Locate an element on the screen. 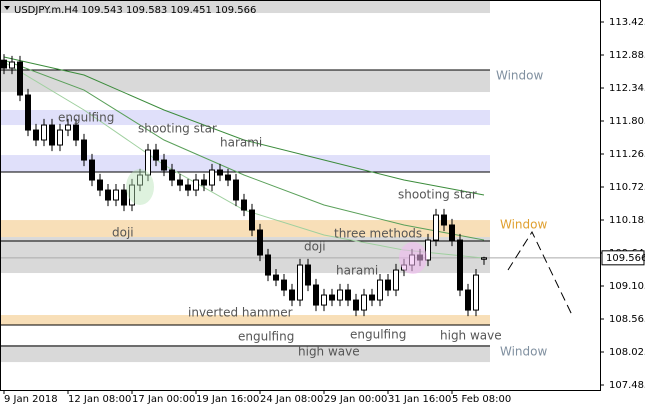 Image resolution: width=645 pixels, height=408 pixels. x-tick-label: 31 Jan 16:00 is located at coordinates (419, 399).